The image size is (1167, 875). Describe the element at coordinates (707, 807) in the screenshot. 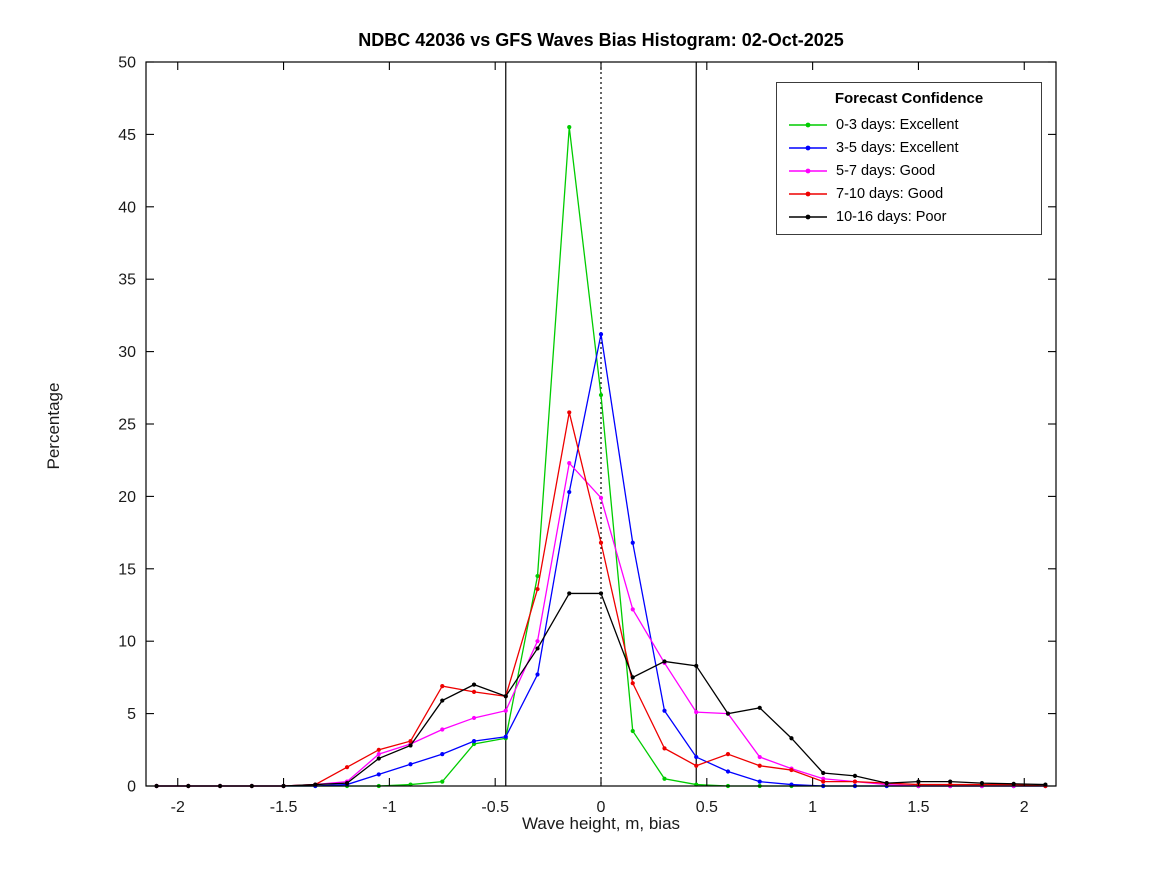

I see `x-tick-label: 0.5` at that location.